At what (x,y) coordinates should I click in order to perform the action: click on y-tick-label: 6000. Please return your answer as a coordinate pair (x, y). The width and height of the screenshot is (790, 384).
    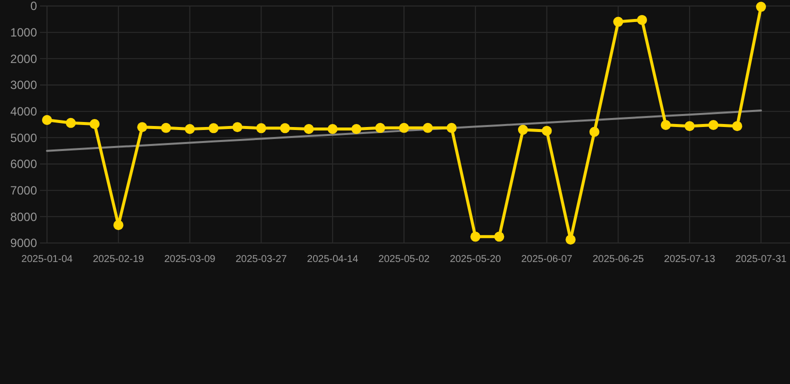
    Looking at the image, I should click on (24, 164).